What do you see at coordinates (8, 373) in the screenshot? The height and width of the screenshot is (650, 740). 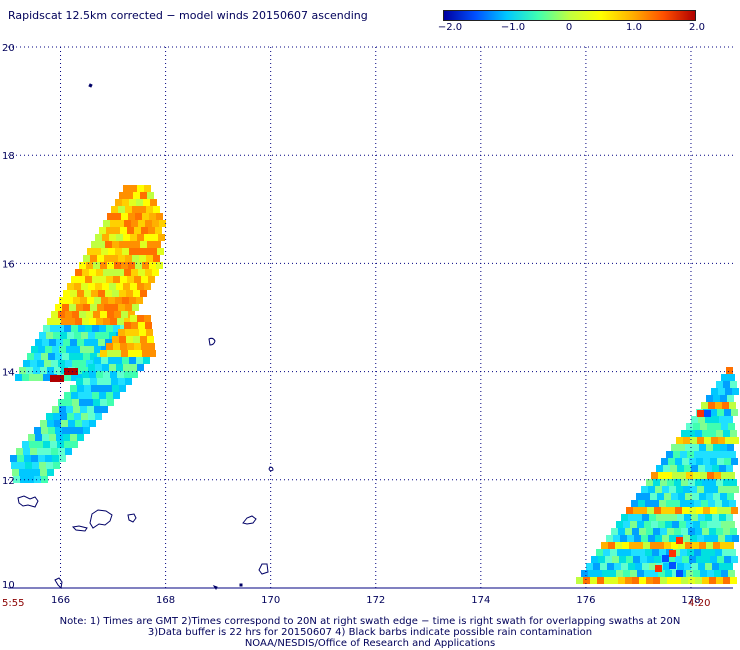 I see `latitude-tick-label: 14` at bounding box center [8, 373].